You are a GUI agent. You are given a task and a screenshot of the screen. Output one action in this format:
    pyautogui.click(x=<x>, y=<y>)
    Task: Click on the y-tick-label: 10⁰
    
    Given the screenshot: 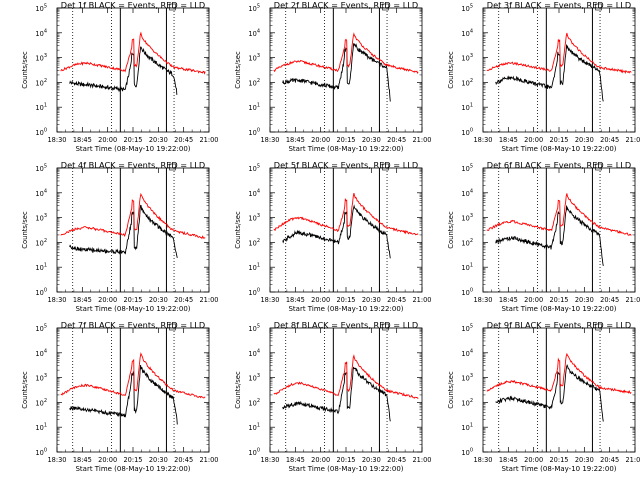 What is the action you would take?
    pyautogui.click(x=467, y=133)
    